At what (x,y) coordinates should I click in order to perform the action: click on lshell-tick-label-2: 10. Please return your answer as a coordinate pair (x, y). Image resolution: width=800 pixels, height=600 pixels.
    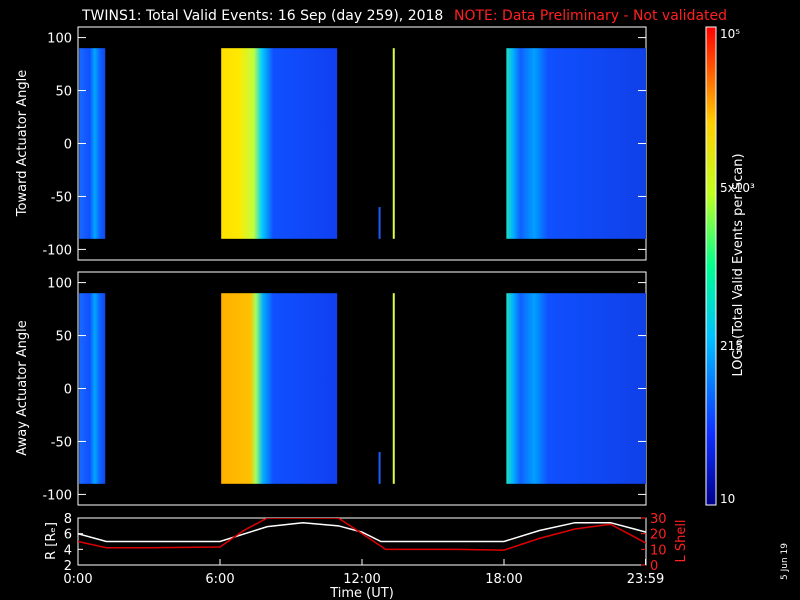
    Looking at the image, I should click on (658, 550).